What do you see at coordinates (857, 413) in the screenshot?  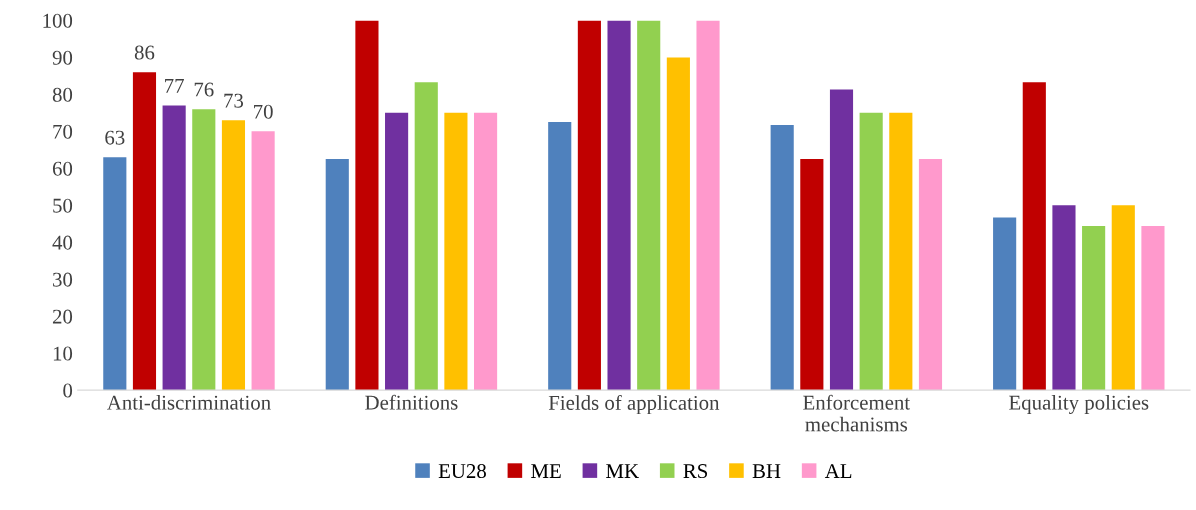 I see `x-tick-label: Enforcement mechanisms` at bounding box center [857, 413].